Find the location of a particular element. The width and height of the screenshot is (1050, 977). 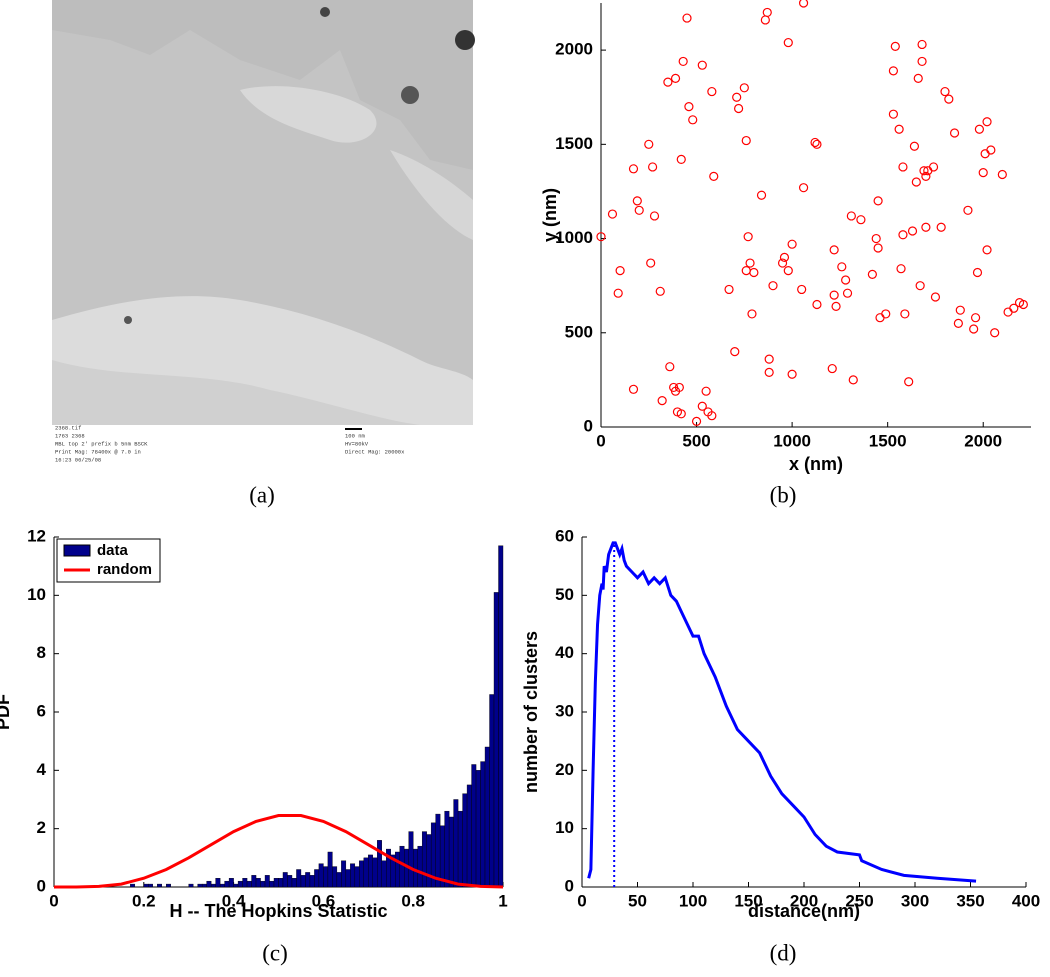

y-axis-label: number of clusters is located at coordinates (531, 712).